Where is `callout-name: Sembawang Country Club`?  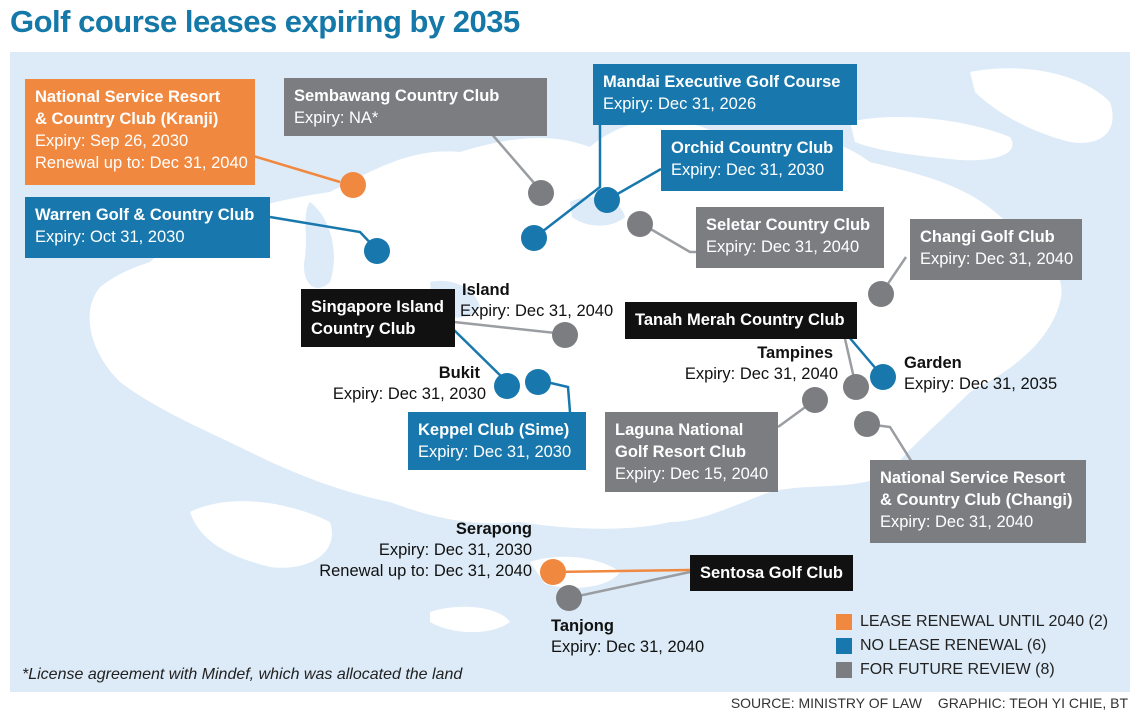 callout-name: Sembawang Country Club is located at coordinates (397, 96).